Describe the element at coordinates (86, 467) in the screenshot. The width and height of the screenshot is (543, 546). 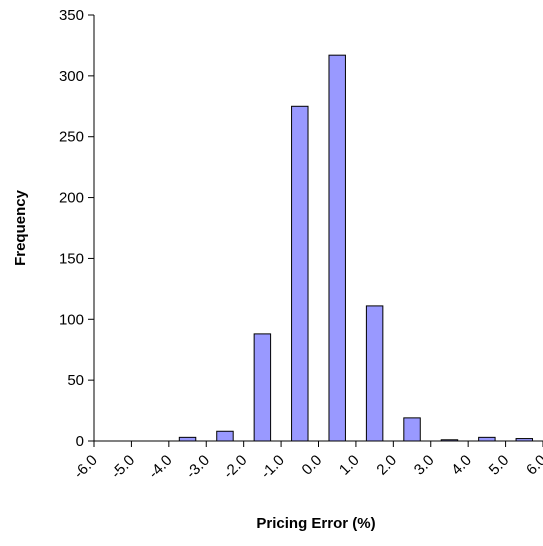
I see `x-tick-label-0: -6.0` at that location.